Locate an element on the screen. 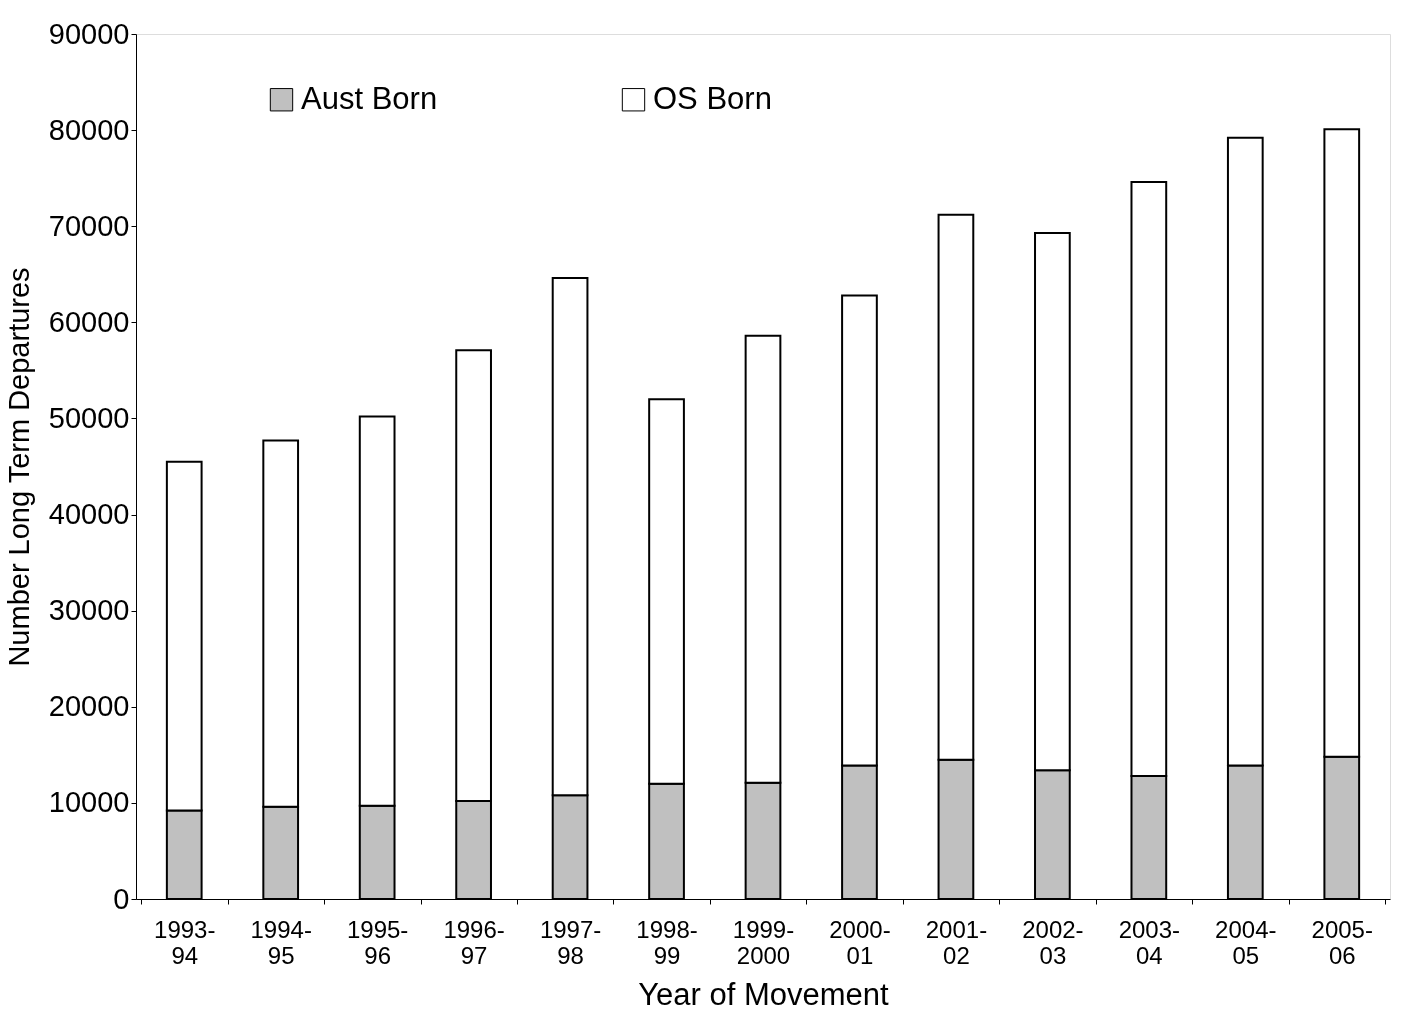  x-tick-label: 2003-04 is located at coordinates (1149, 942).